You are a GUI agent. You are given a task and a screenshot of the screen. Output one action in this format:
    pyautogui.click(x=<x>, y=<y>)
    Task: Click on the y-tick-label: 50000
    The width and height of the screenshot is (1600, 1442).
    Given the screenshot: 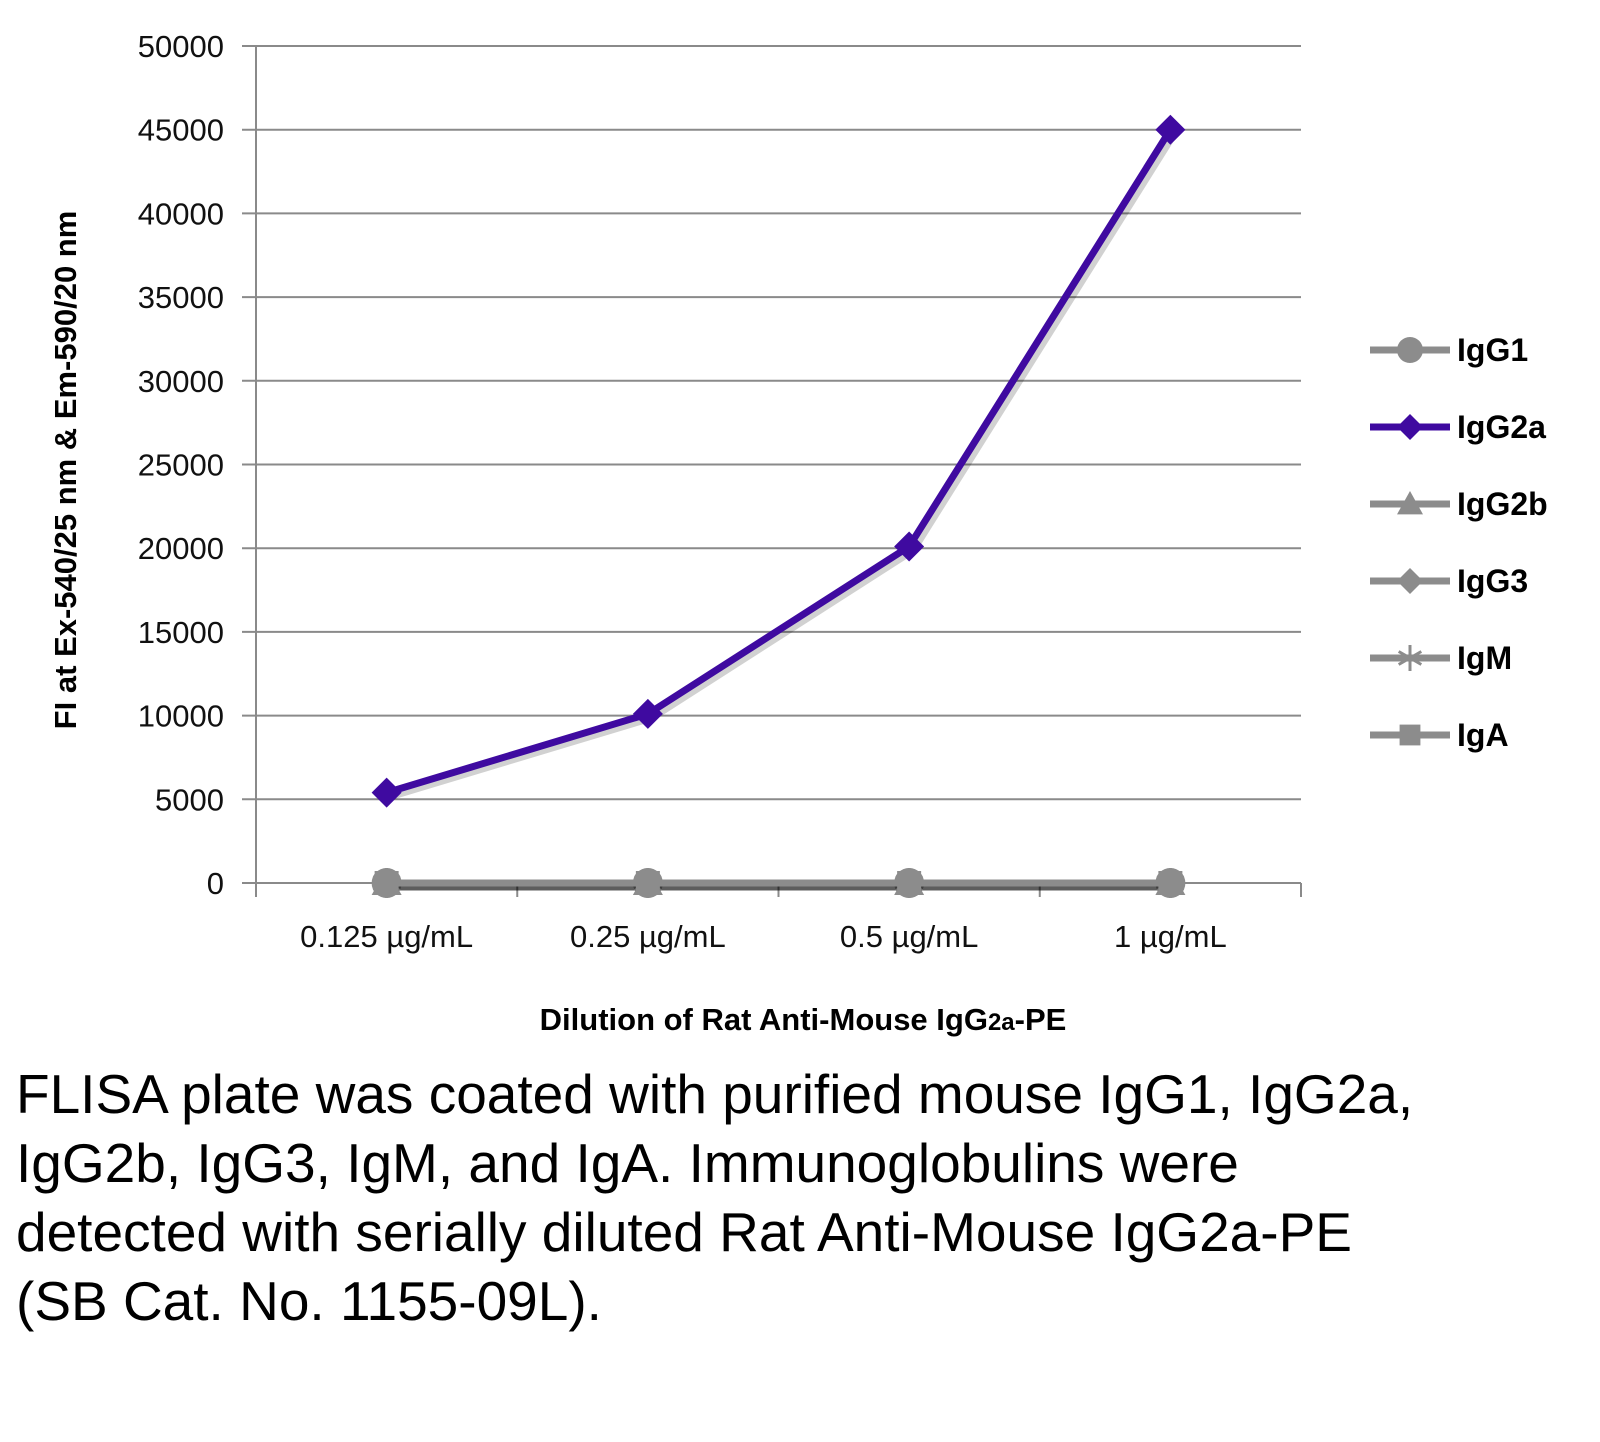 What is the action you would take?
    pyautogui.click(x=181, y=46)
    